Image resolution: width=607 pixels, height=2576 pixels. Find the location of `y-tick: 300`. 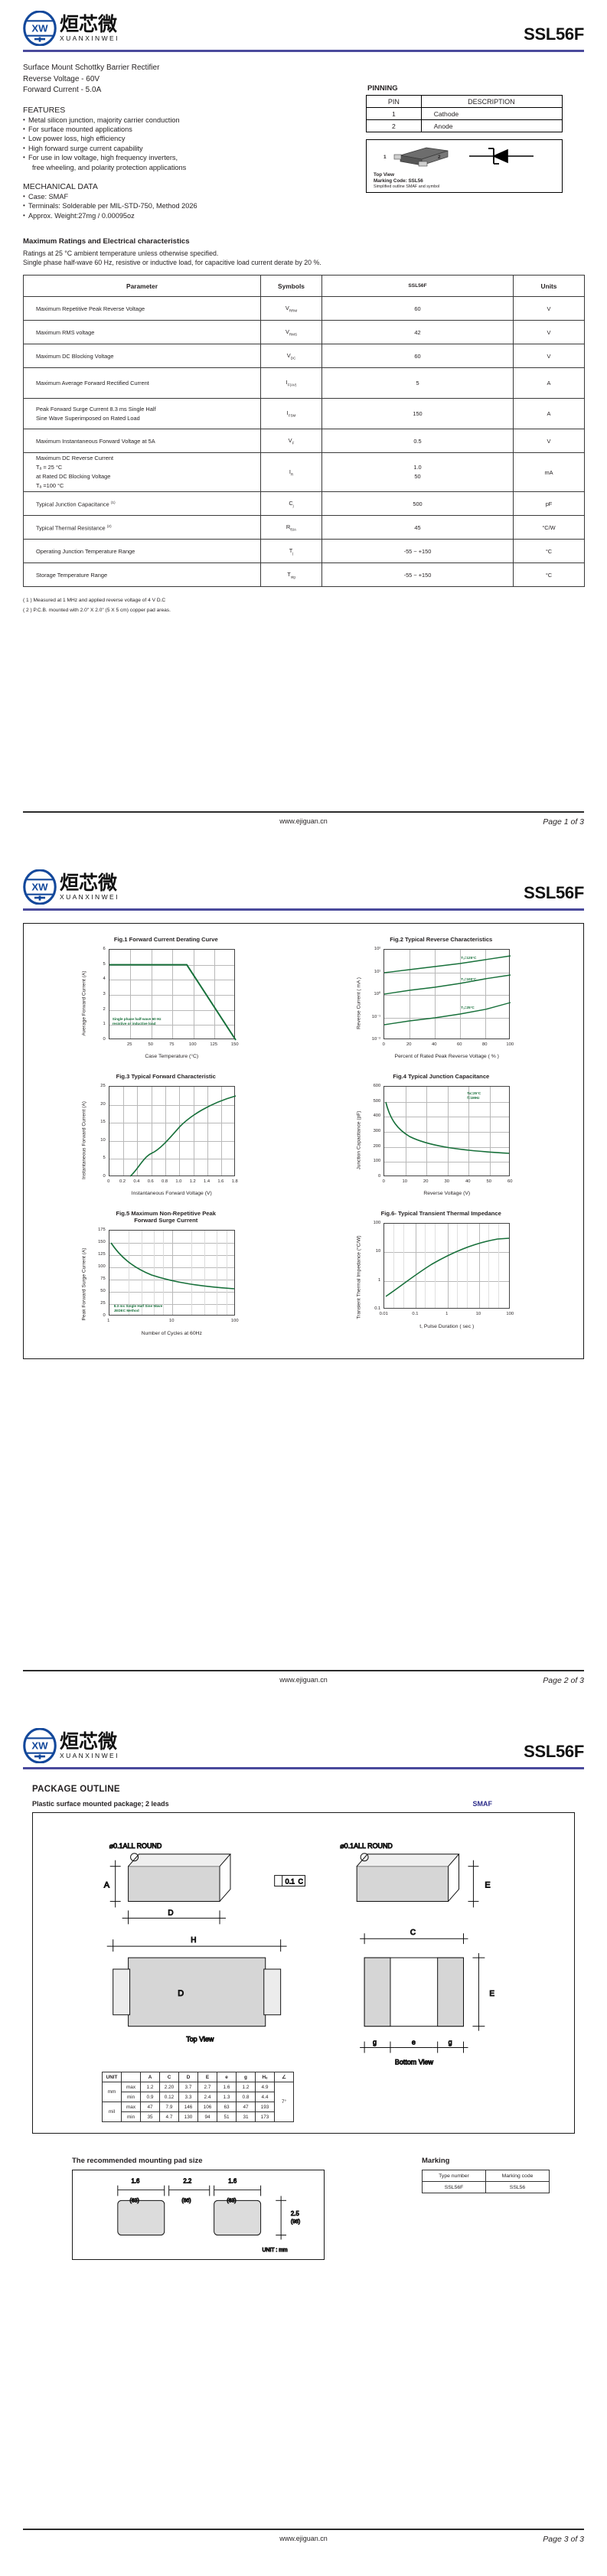

y-tick: 300 is located at coordinates (377, 1131).